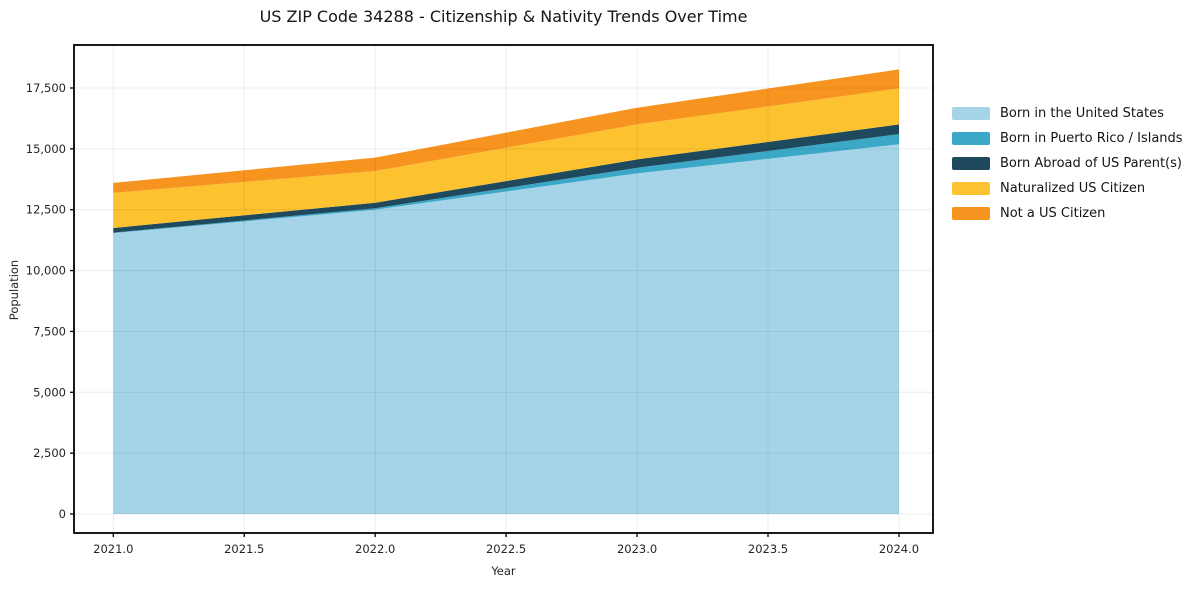 This screenshot has width=1189, height=590. What do you see at coordinates (49, 392) in the screenshot?
I see `y-tick-label: 5,000` at bounding box center [49, 392].